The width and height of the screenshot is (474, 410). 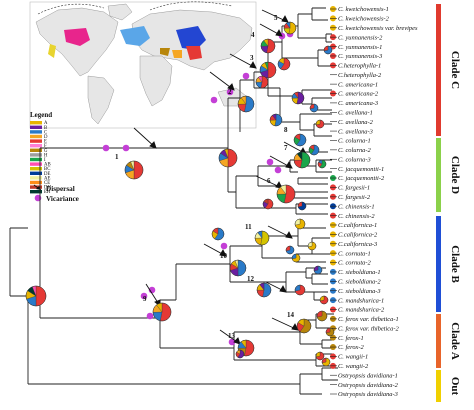 What do you see at coordinates (47, 188) in the screenshot?
I see `legend-label-dh: DH` at bounding box center [47, 188].